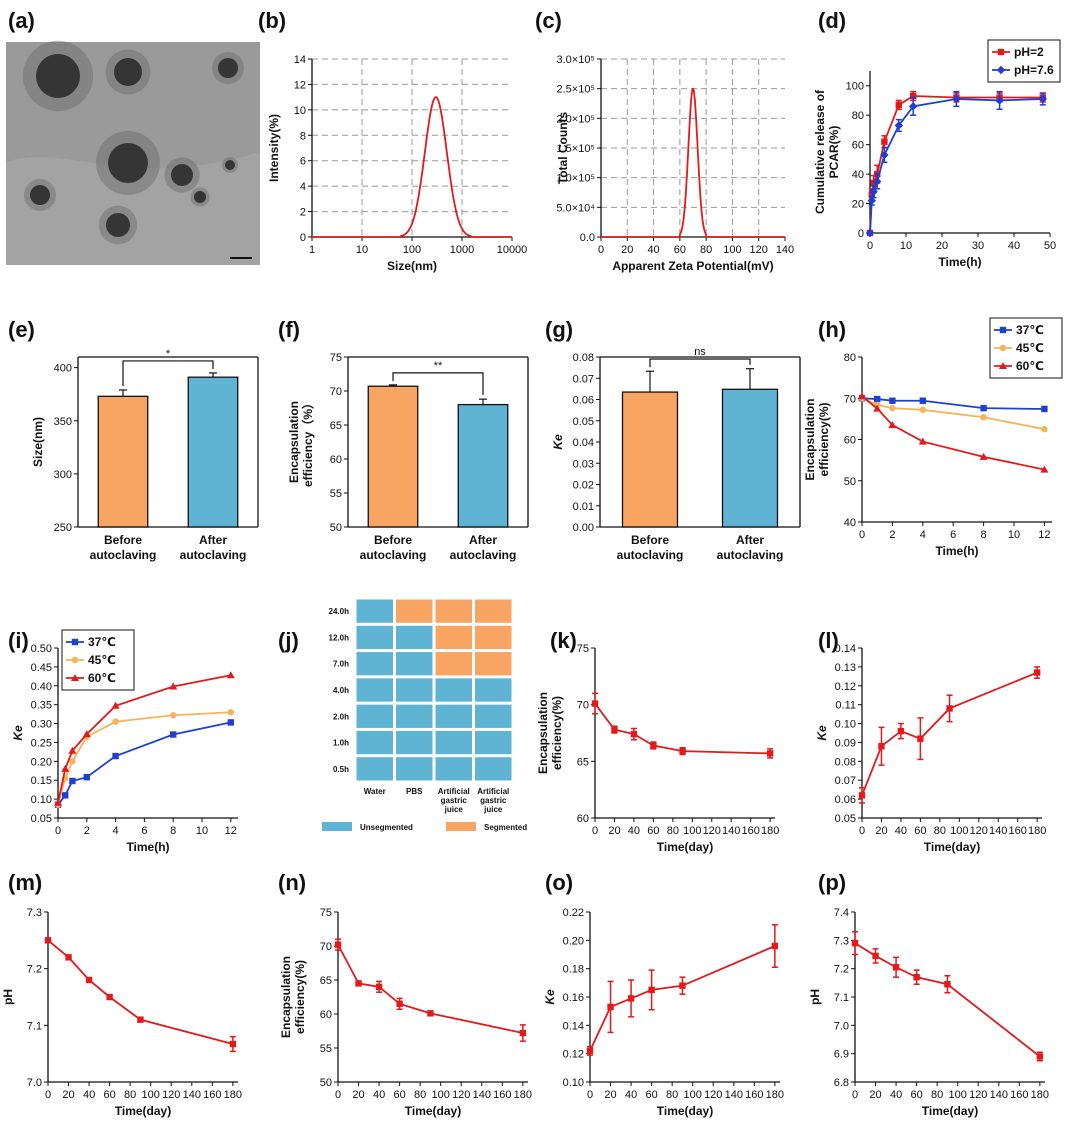  What do you see at coordinates (700, 352) in the screenshot?
I see `significance-label: ns` at bounding box center [700, 352].